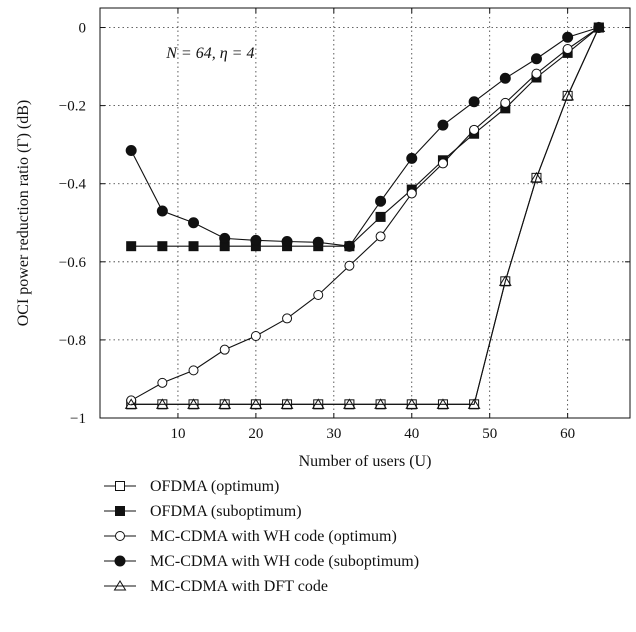  What do you see at coordinates (489, 434) in the screenshot?
I see `x-tick-label: 50` at bounding box center [489, 434].